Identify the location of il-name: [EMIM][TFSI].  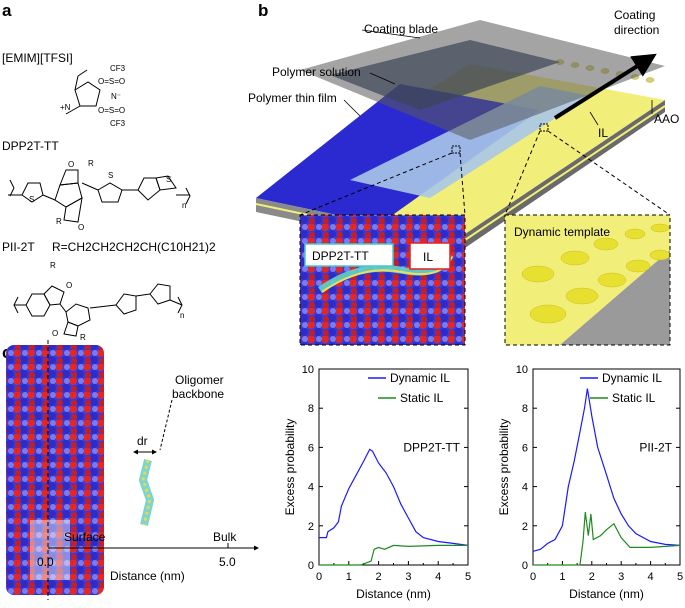
(37, 58).